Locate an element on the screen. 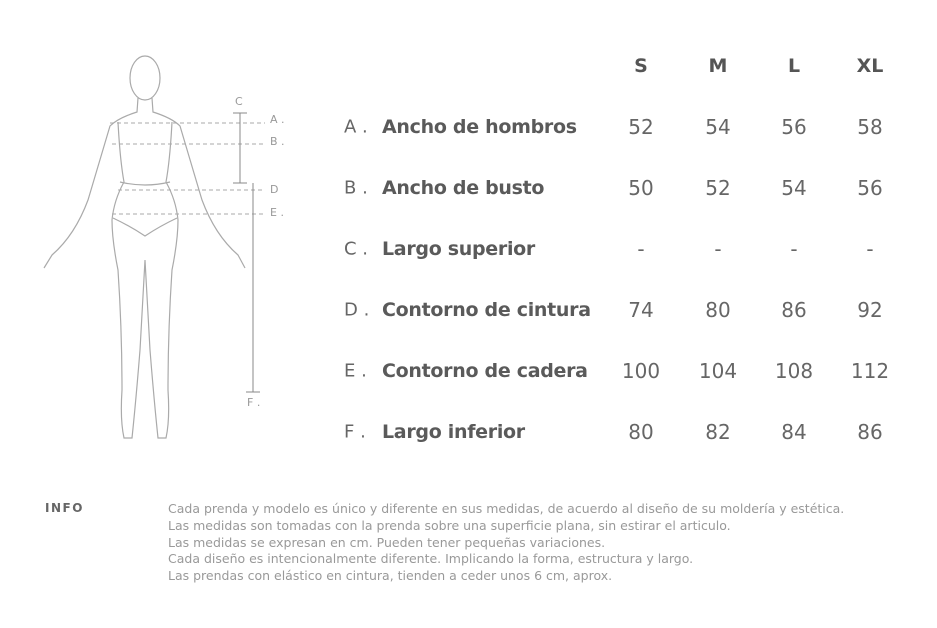 The height and width of the screenshot is (628, 937). size-value: 104 is located at coordinates (718, 371).